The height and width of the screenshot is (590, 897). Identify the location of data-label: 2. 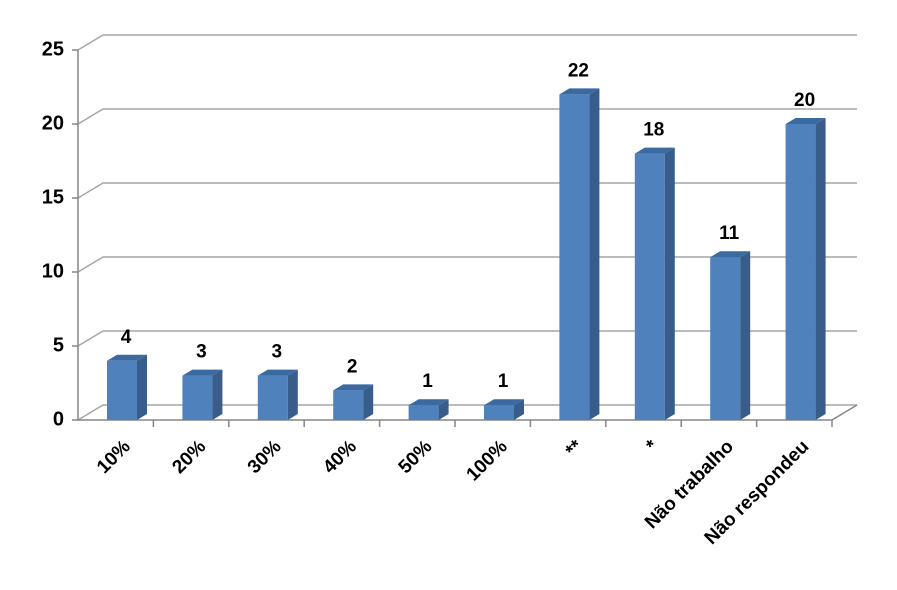
(352, 366).